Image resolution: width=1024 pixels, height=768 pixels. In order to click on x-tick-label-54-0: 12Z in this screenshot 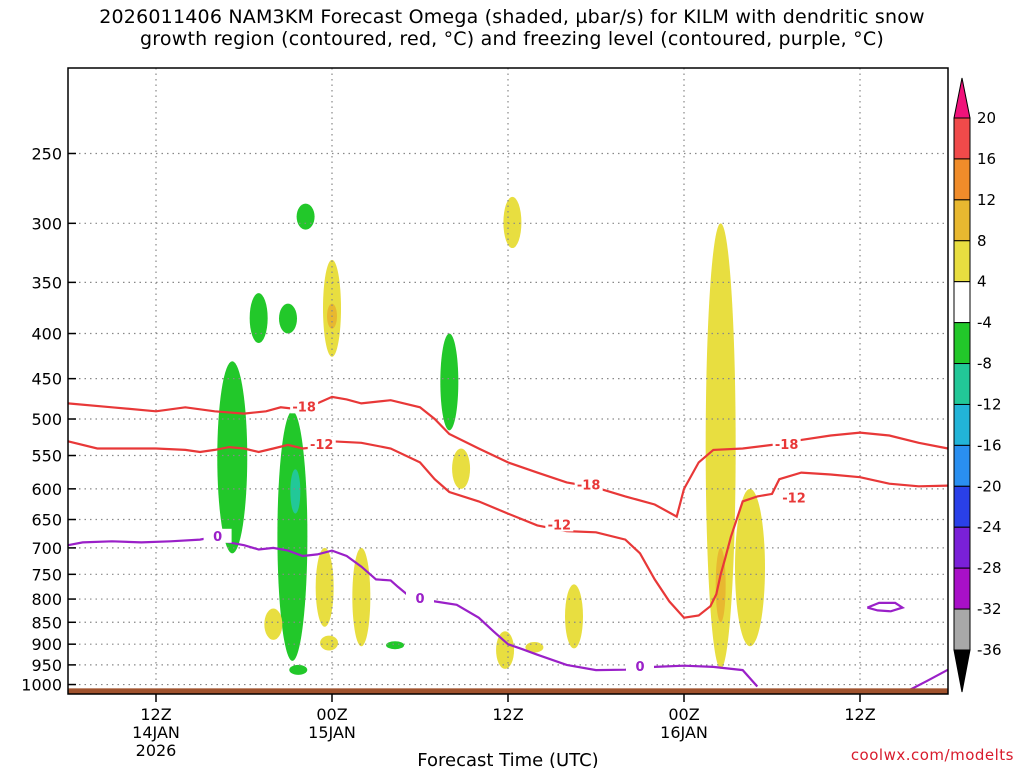, I will do `click(859, 714)`.